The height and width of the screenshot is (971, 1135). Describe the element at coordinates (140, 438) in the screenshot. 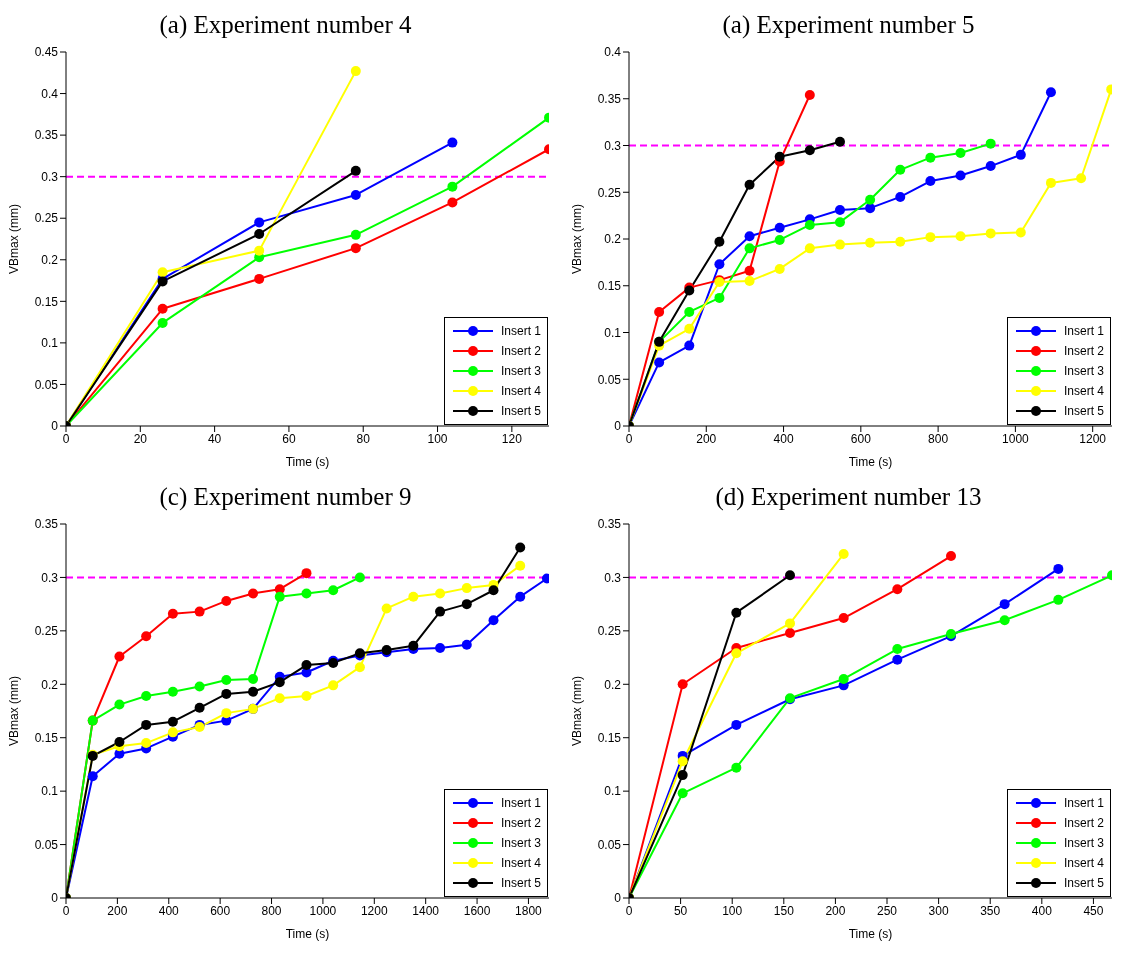

I see `x-tick-label: 20` at that location.